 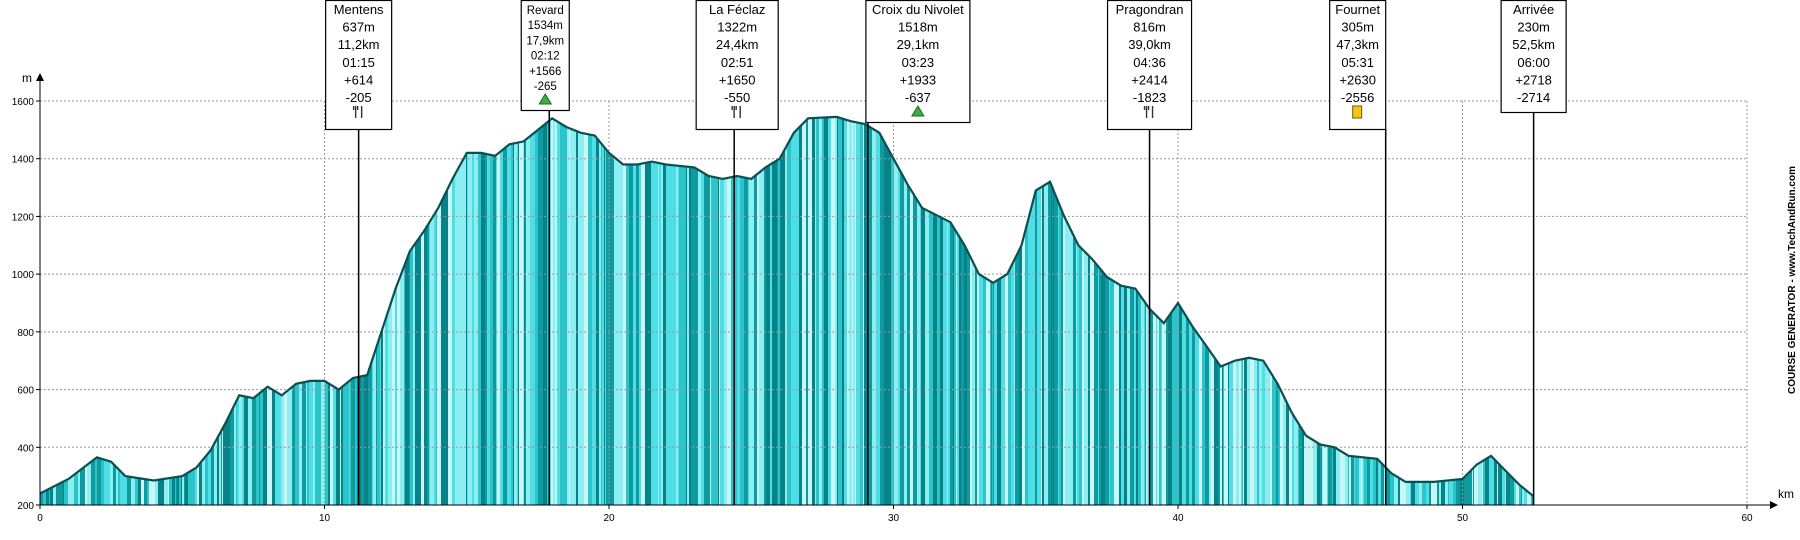 What do you see at coordinates (1357, 9) in the screenshot?
I see `waypoint-name: Fournet` at bounding box center [1357, 9].